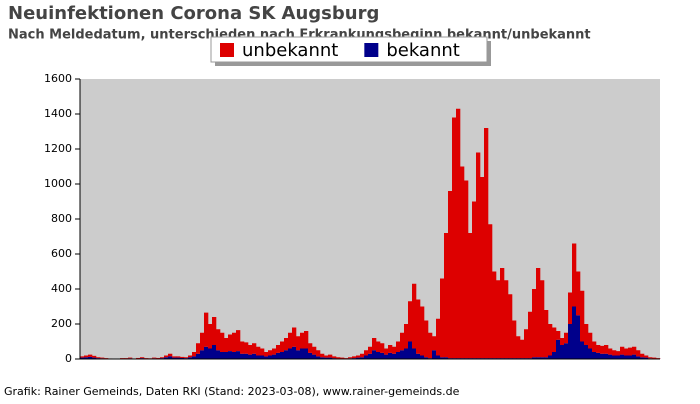  I want to click on y-tick-label: 1400, so click(58, 113).